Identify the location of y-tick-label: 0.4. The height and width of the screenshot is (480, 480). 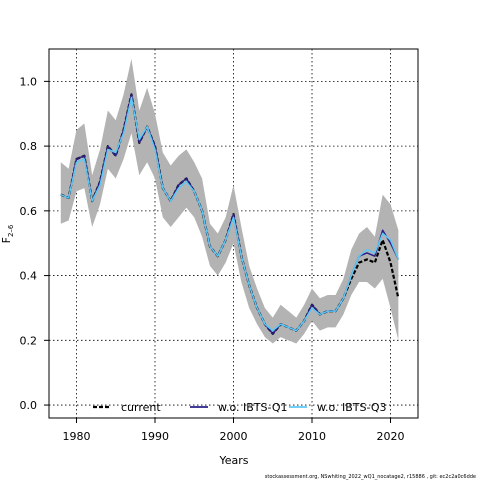
(29, 276).